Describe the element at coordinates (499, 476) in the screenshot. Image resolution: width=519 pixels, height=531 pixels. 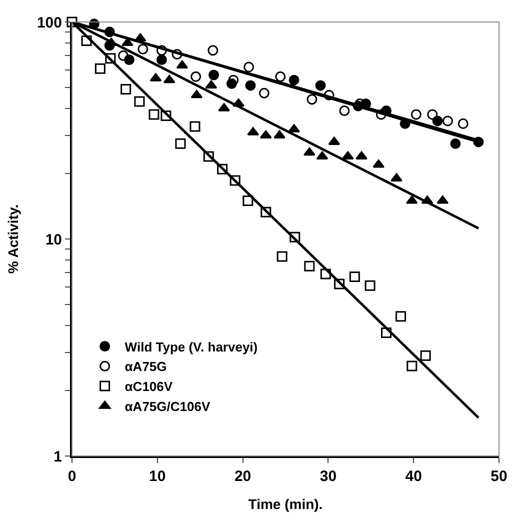
I see `x-tick-label: 50` at that location.